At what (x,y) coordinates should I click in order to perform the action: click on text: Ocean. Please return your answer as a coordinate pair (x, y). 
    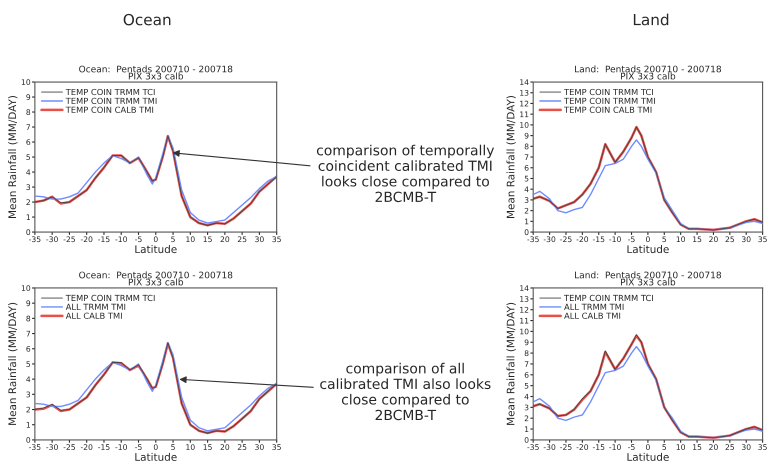
    Looking at the image, I should click on (147, 20).